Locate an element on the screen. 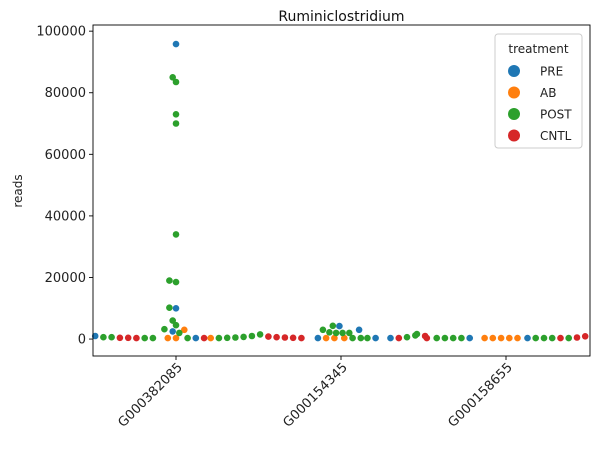 The height and width of the screenshot is (450, 598). legend-marker-post is located at coordinates (514, 114).